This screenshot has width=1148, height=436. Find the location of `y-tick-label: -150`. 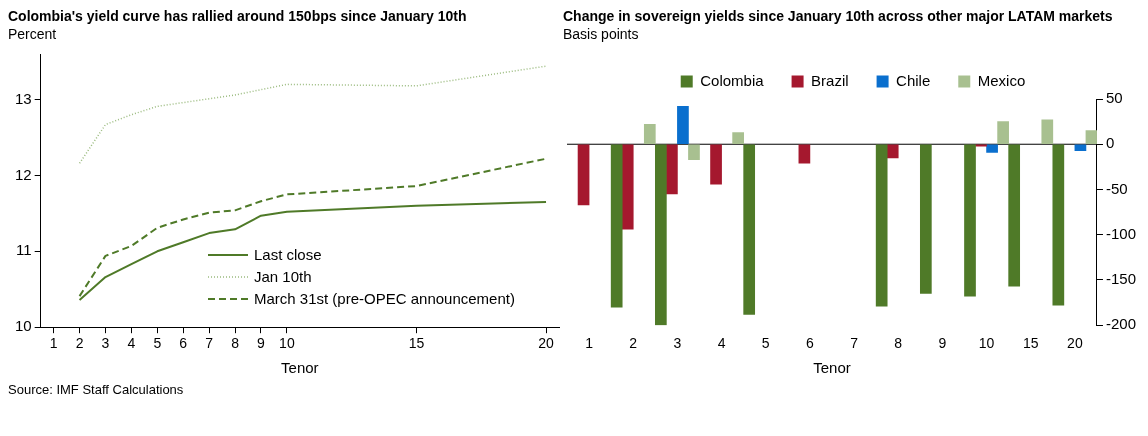

y-tick-label: -150 is located at coordinates (1121, 279).